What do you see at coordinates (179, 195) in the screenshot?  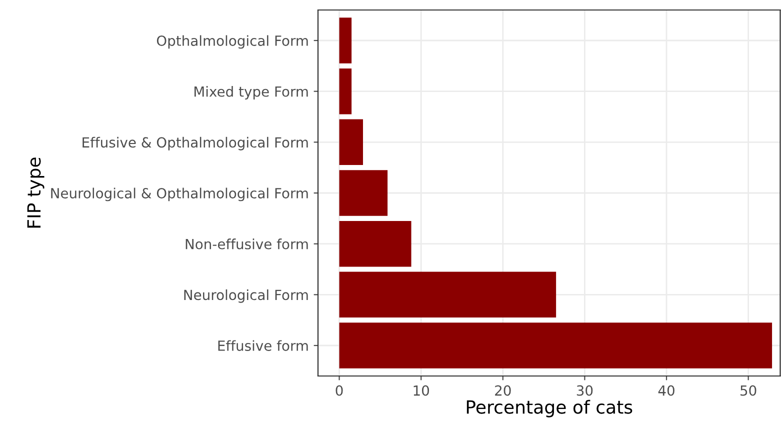 I see `y-tick-label: Neurological & Opthalmological Form` at bounding box center [179, 195].